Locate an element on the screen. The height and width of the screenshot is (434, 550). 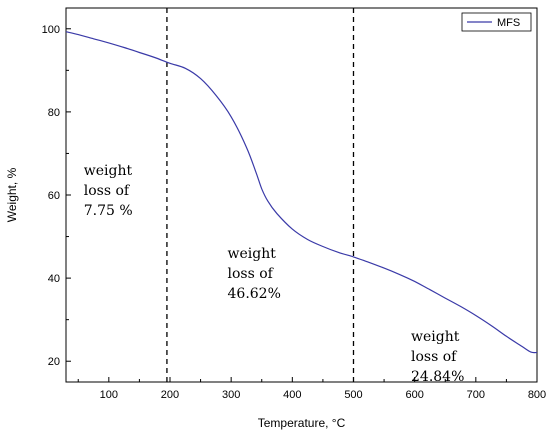
x-axis-ticks: 100 200 300 400 500 600 700 800 is located at coordinates (311, 389).